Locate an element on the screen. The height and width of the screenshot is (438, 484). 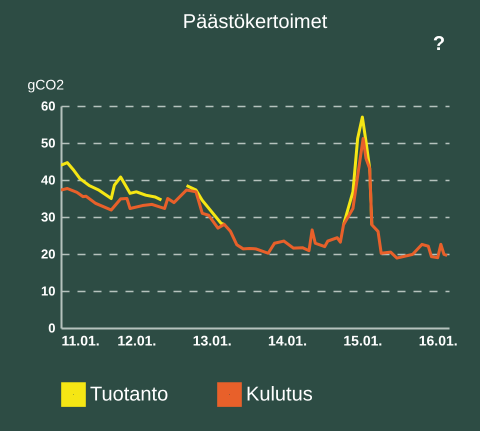
y-tick-label: 50 is located at coordinates (48, 143).